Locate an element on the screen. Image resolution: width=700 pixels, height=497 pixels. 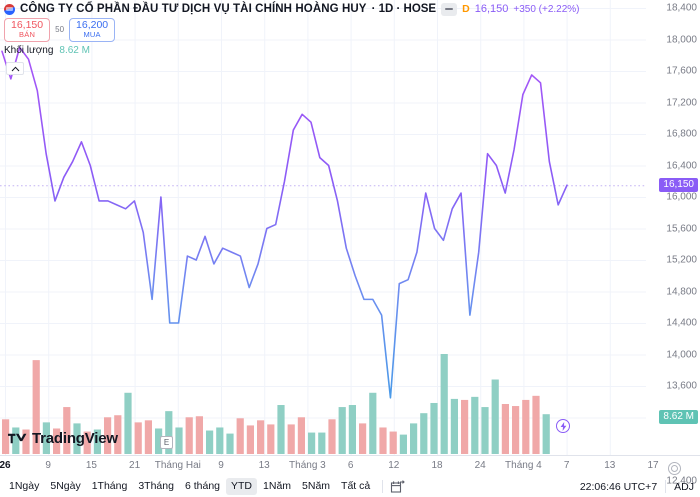
clock-label: 22:06:46 UTC+7 is located at coordinates (618, 486).